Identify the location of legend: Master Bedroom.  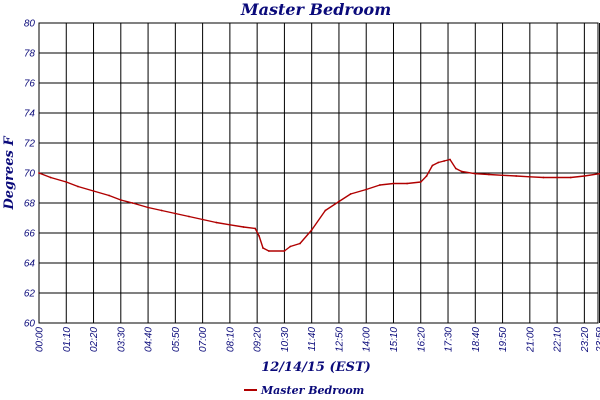
(304, 390).